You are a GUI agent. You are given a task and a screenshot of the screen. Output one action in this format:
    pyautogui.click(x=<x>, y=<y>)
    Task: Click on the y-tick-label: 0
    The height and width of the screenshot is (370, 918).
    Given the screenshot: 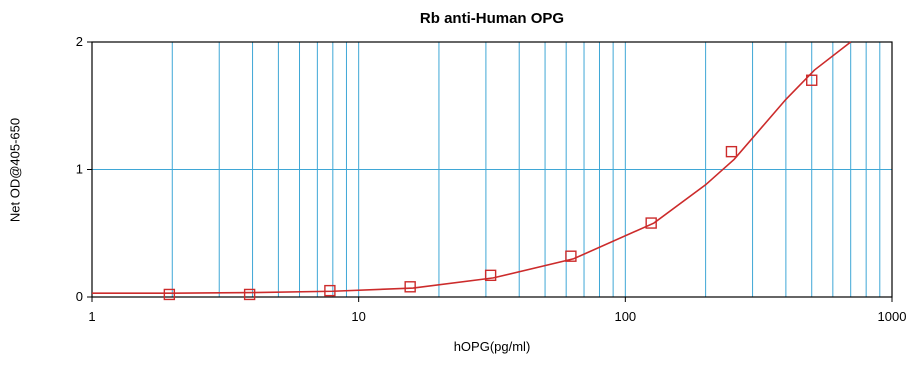 What is the action you would take?
    pyautogui.click(x=79, y=296)
    